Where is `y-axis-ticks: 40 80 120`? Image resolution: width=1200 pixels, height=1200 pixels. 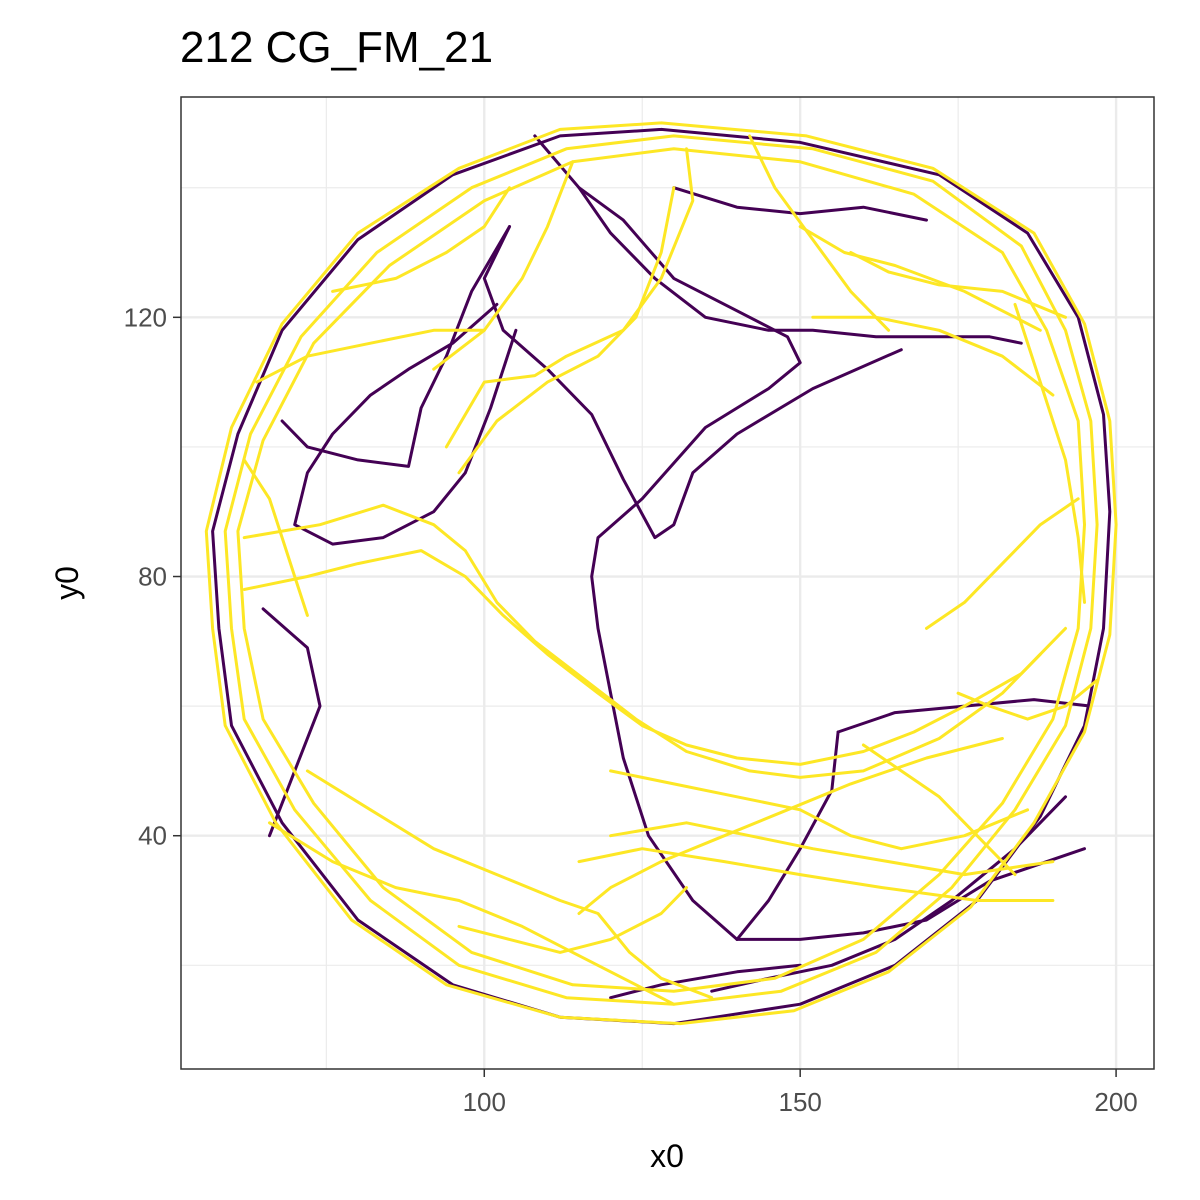 y-axis-ticks: 40 80 120 is located at coordinates (152, 576).